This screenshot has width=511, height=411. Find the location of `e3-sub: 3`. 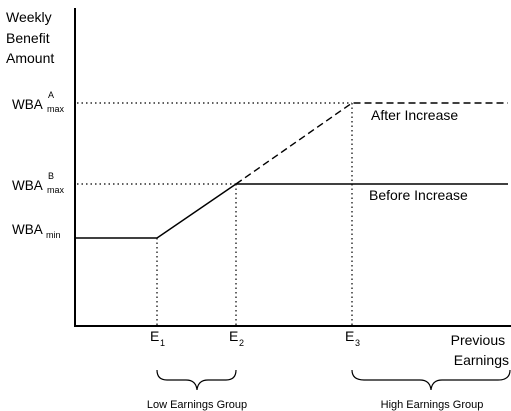

e3-sub: 3 is located at coordinates (357, 343).